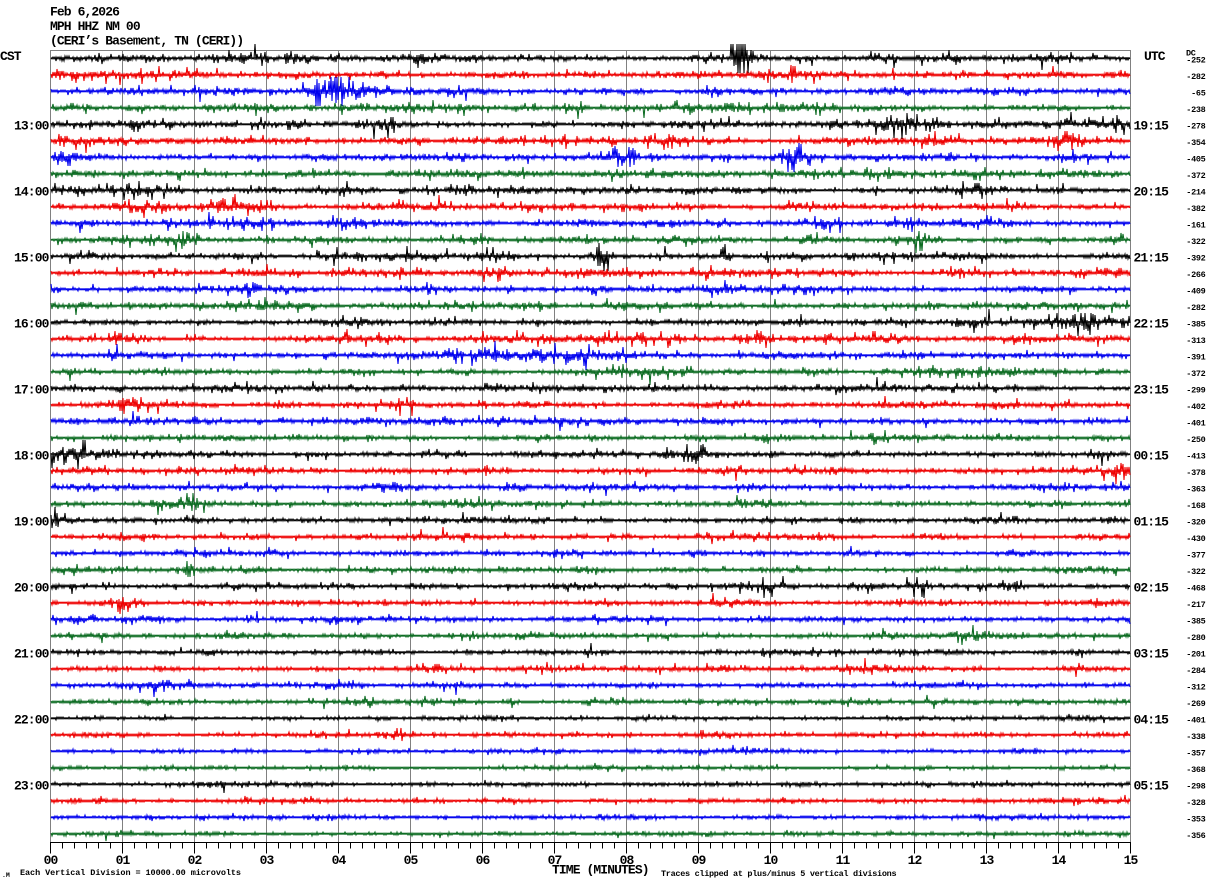 The image size is (1210, 891). I want to click on svg-text: -378, so click(1195, 473).